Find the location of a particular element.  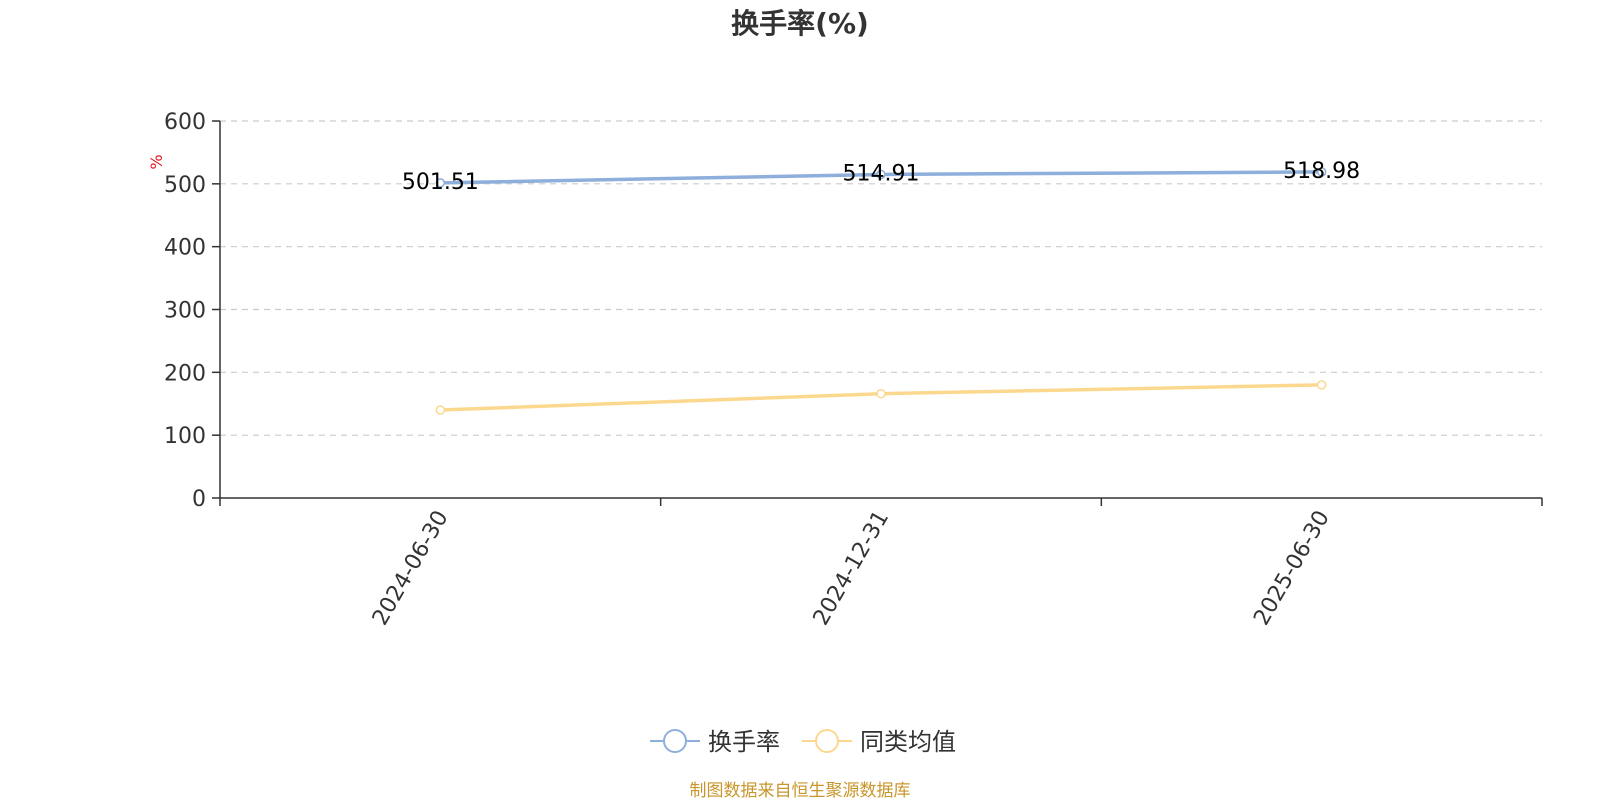

data-label: 518.98 is located at coordinates (1321, 171).